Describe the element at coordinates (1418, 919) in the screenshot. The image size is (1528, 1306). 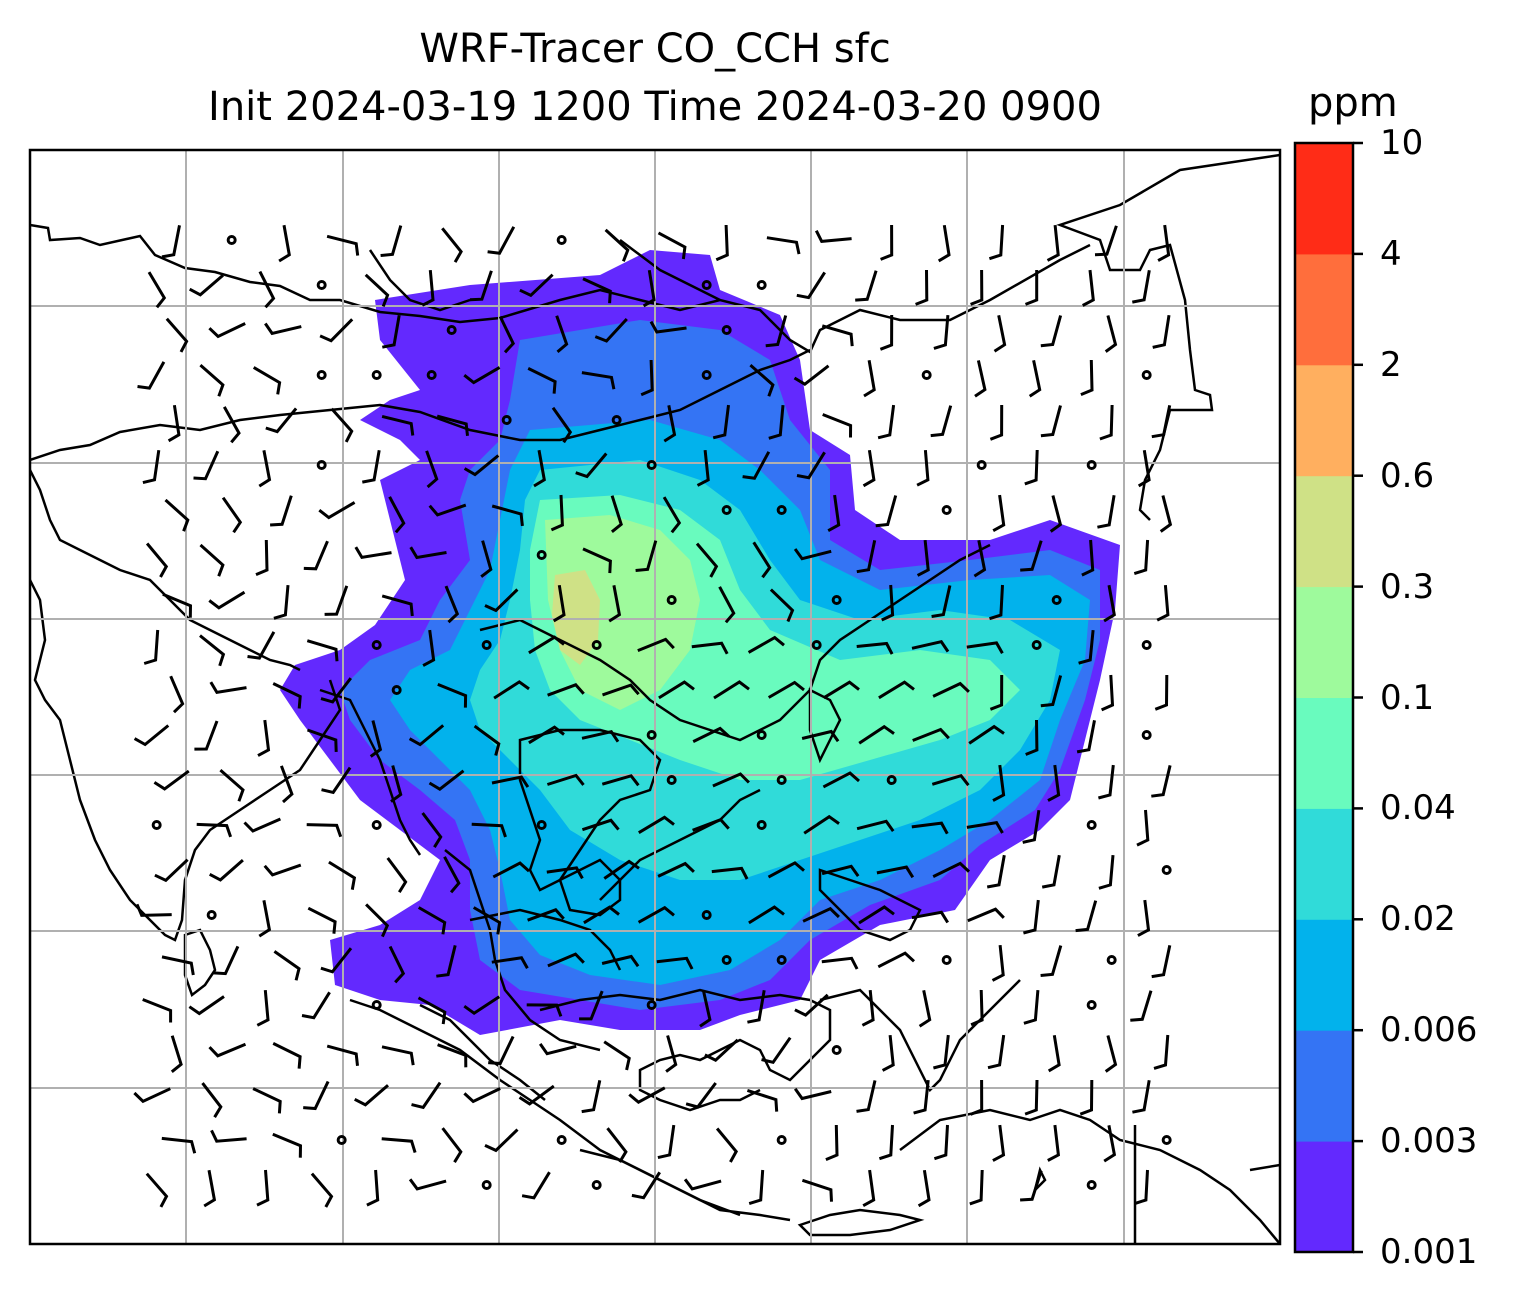
I see `colorbar-tick-label: 0.02` at that location.